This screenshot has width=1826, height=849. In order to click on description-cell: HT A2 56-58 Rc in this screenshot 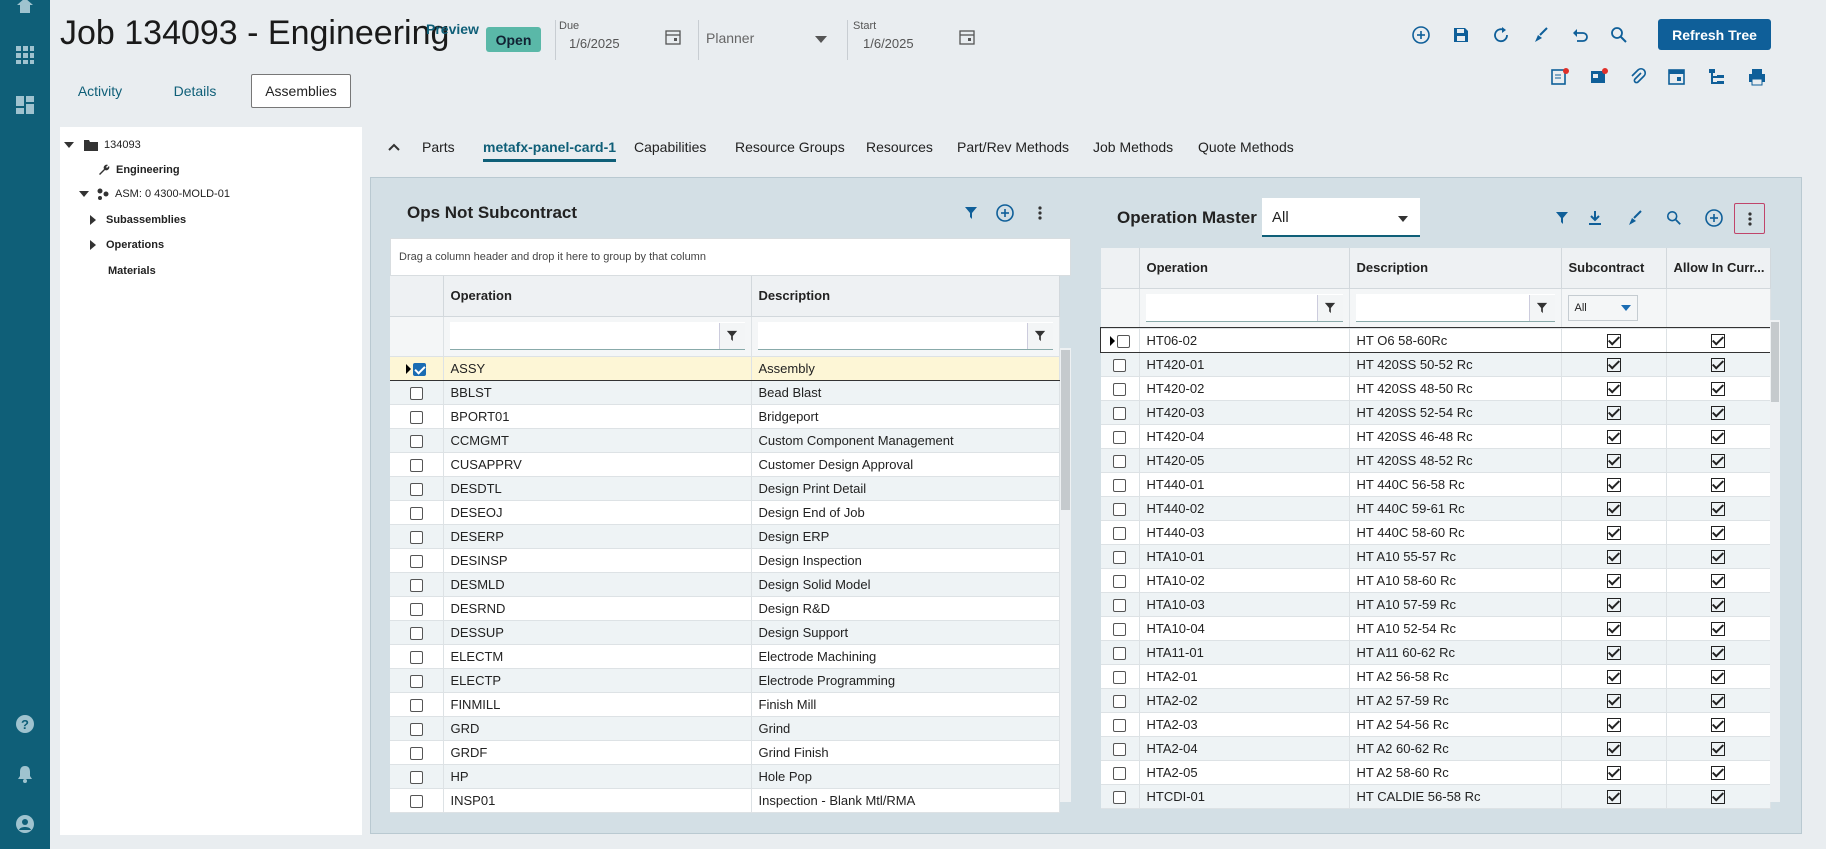, I will do `click(1455, 676)`.